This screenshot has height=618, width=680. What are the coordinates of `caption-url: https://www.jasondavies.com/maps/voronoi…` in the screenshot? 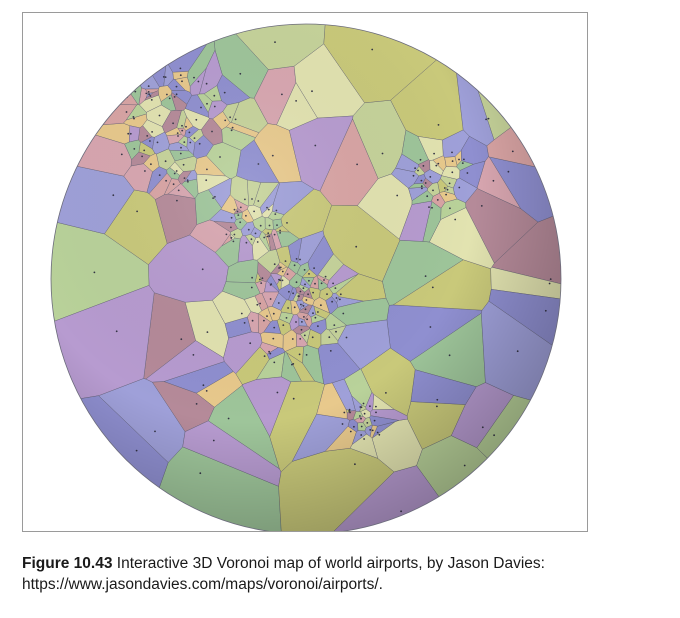 It's located at (202, 584).